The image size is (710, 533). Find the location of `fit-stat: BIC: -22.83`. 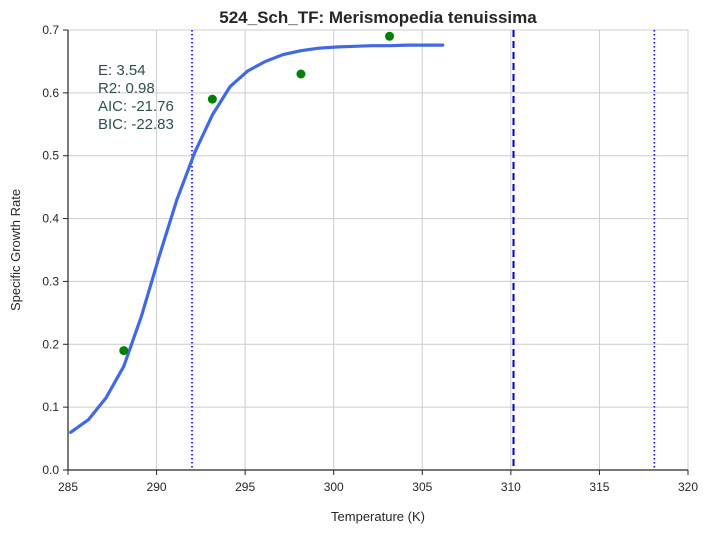

fit-stat: BIC: -22.83 is located at coordinates (136, 124).